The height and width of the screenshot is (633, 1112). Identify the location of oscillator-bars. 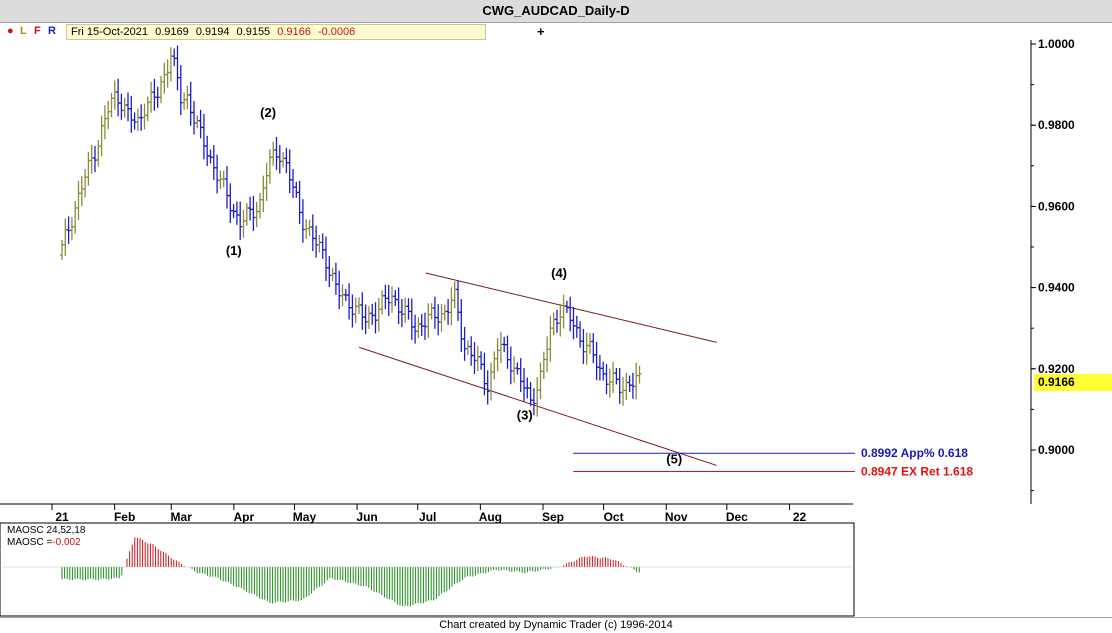
(427, 572).